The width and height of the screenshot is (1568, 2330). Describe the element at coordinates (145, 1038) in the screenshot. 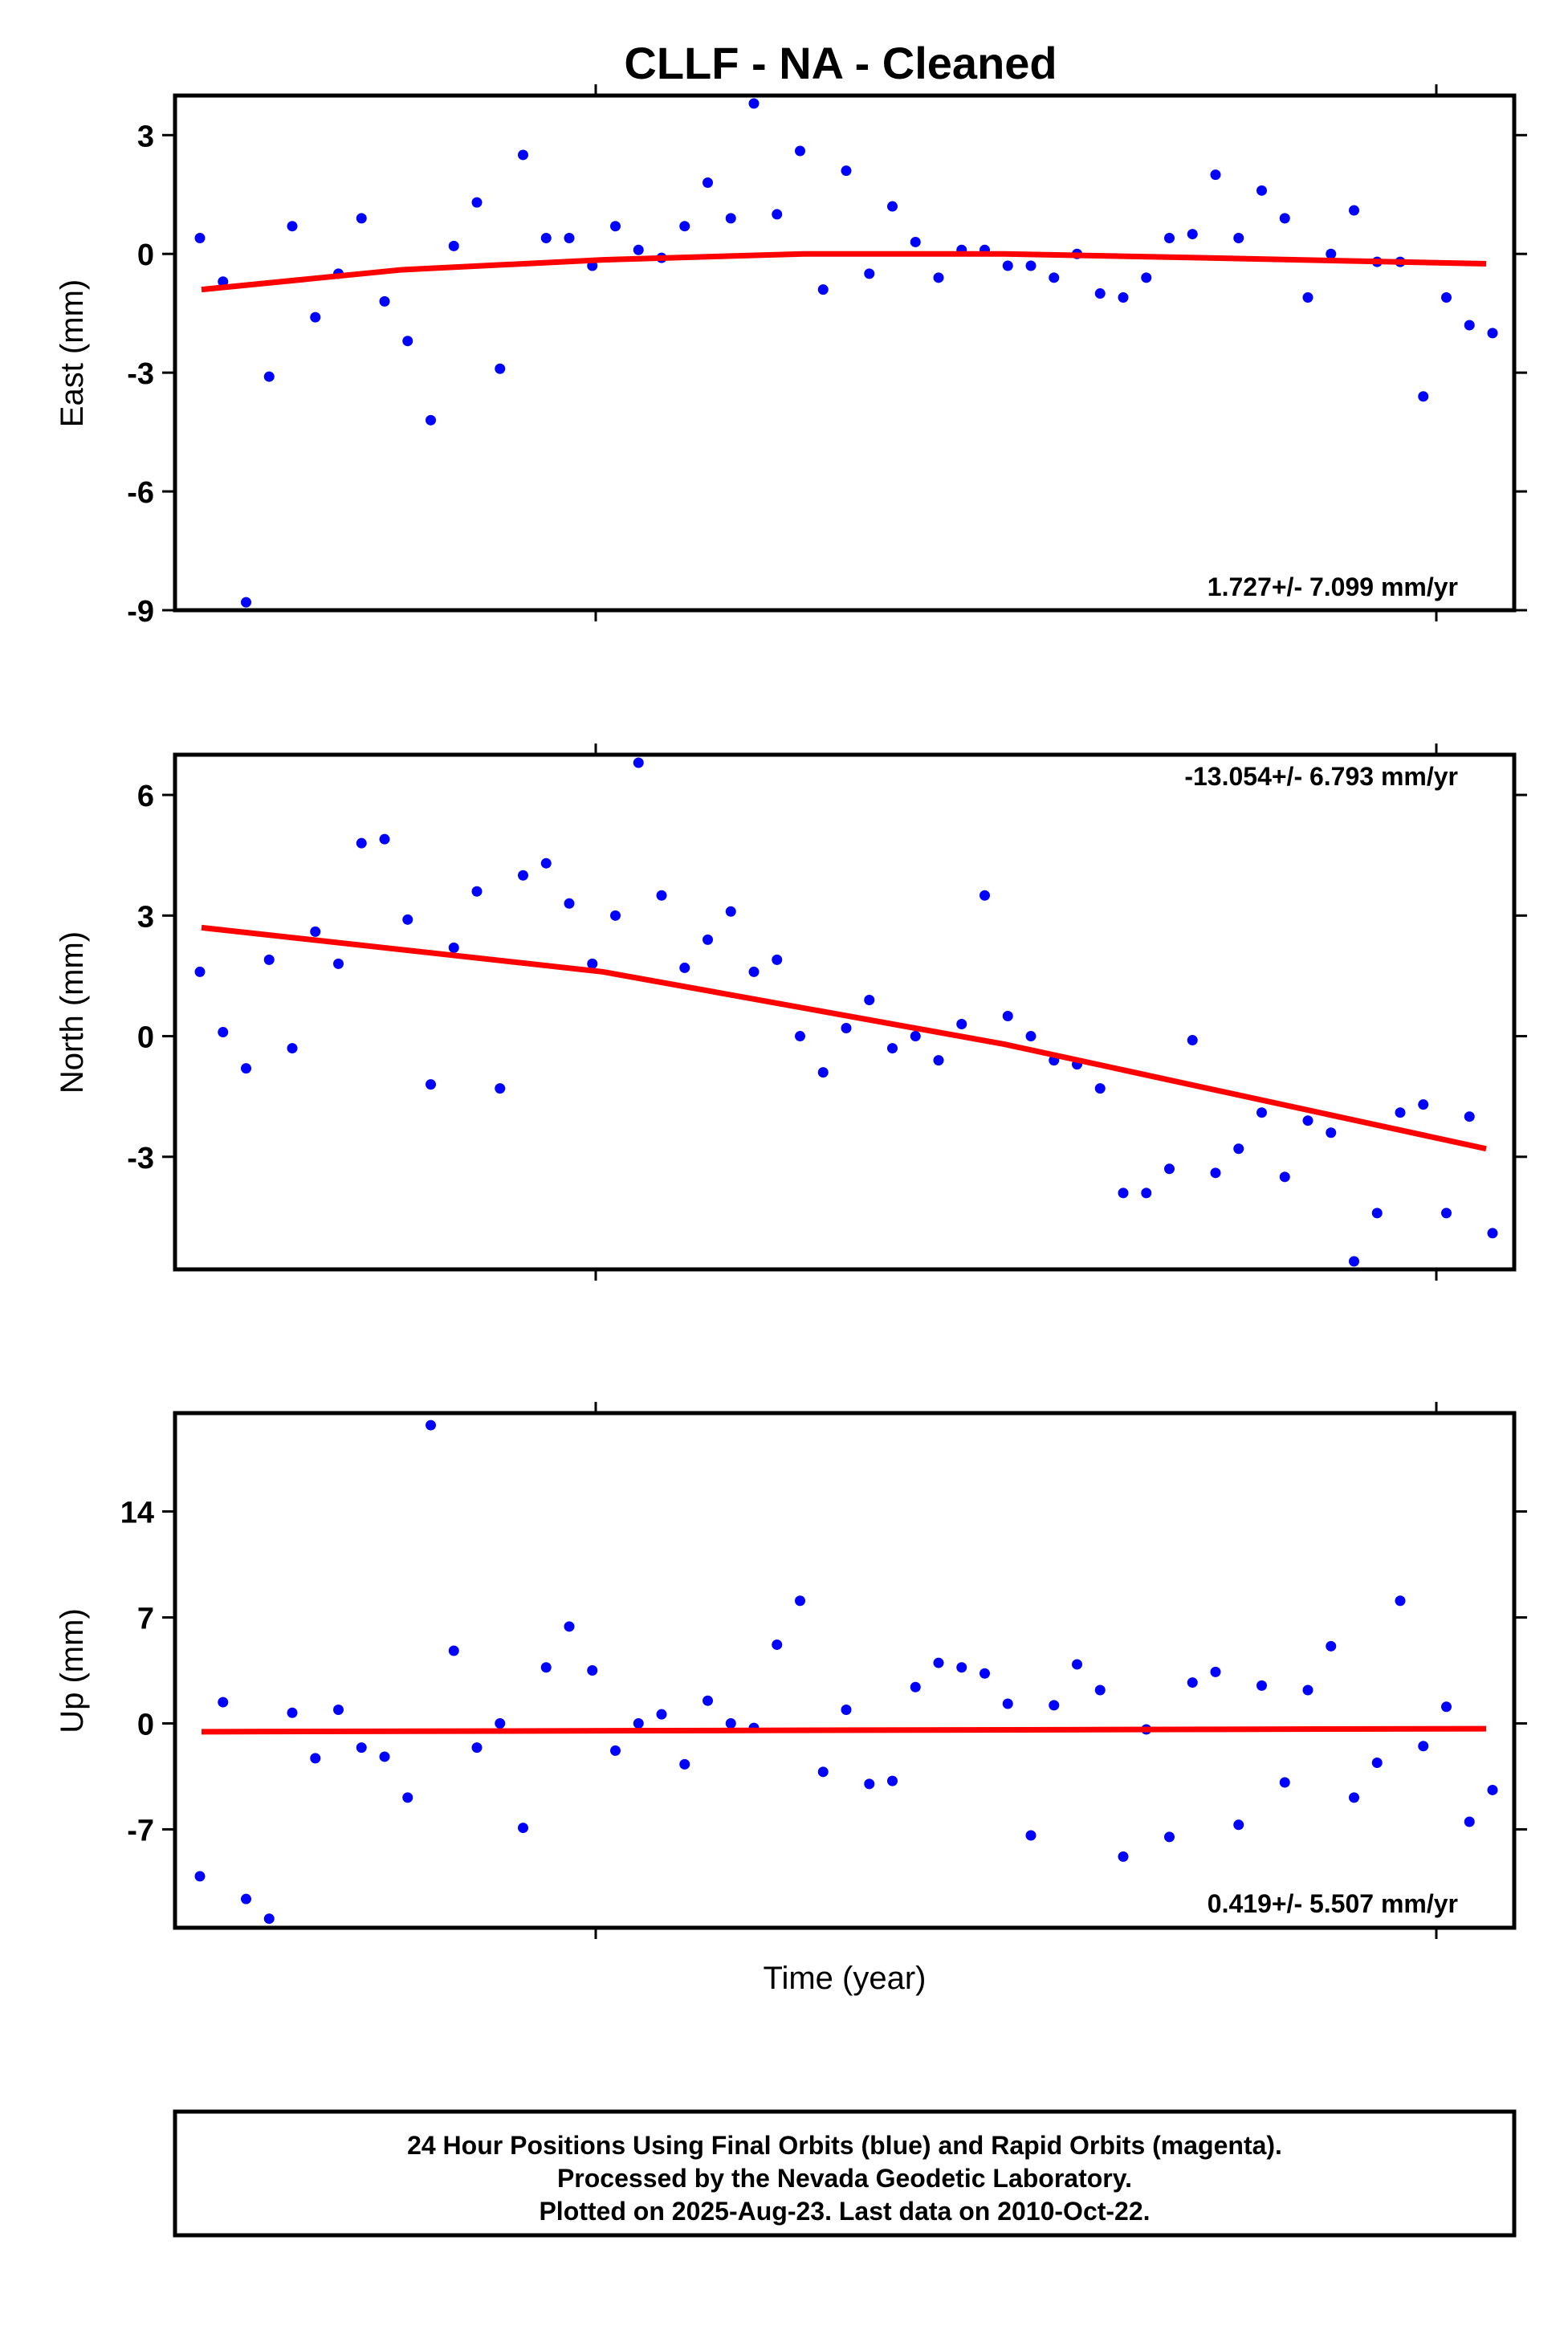

I see `north-ytick-label: 0` at that location.